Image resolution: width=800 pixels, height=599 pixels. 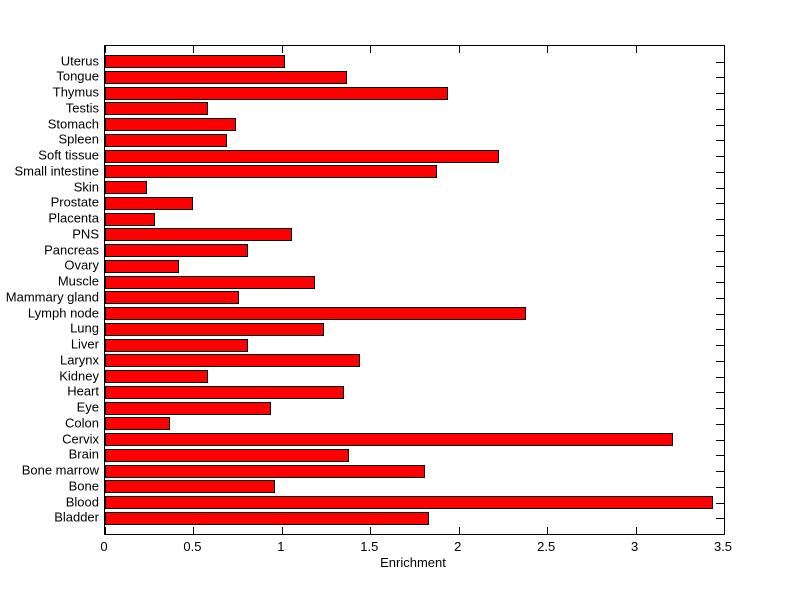 I want to click on bar-brain, so click(x=227, y=455).